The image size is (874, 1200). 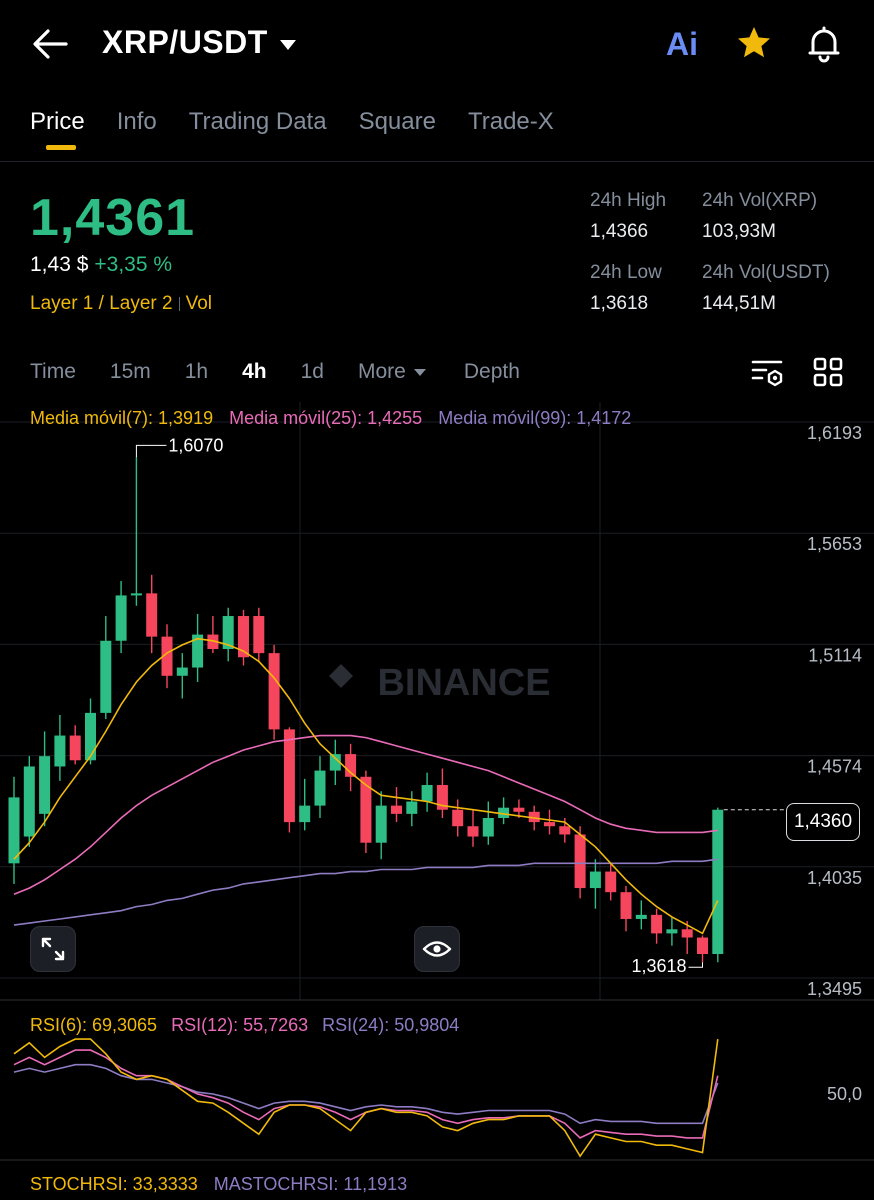 I want to click on interval-15m: 15m, so click(x=130, y=371).